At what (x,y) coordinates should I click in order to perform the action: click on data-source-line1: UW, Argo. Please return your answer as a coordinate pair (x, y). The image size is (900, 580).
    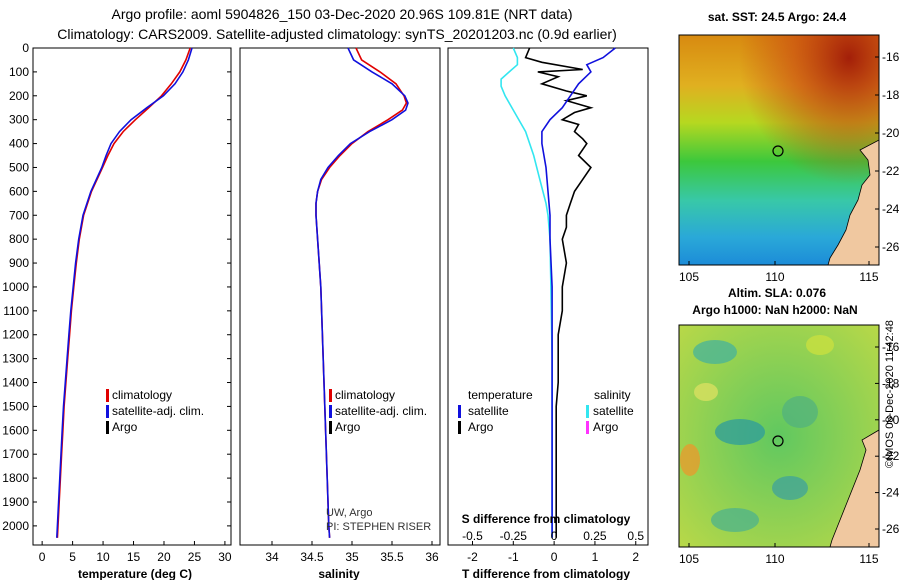
    Looking at the image, I should click on (349, 513).